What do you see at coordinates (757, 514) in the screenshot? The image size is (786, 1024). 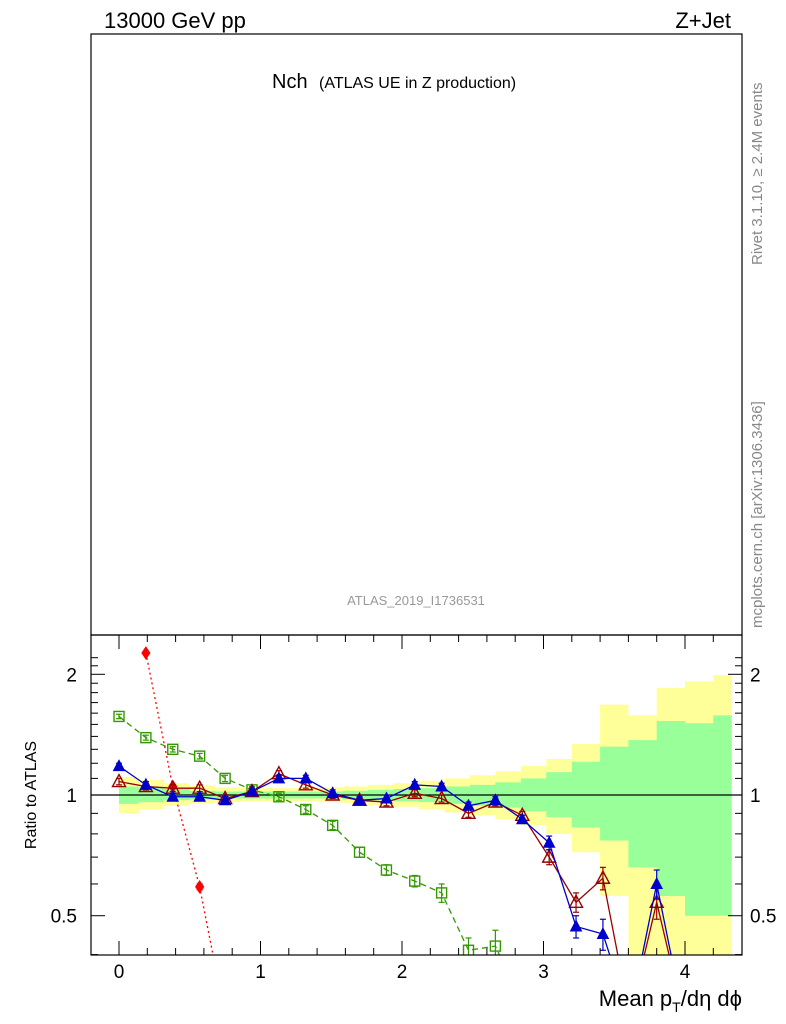 I see `mcplots-label: mcplots.cern.ch [arXiv:1306.3436]` at bounding box center [757, 514].